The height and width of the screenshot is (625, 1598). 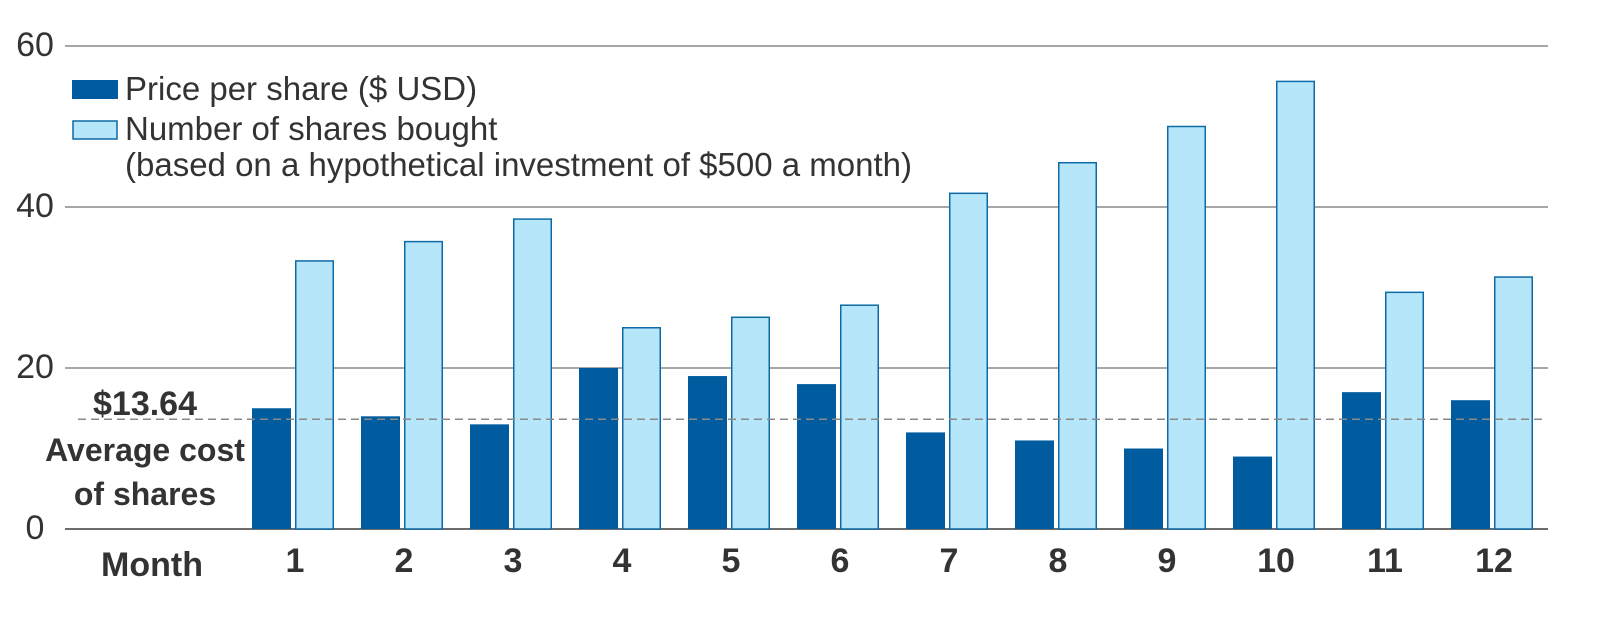 What do you see at coordinates (513, 561) in the screenshot?
I see `x-tick-3: 3` at bounding box center [513, 561].